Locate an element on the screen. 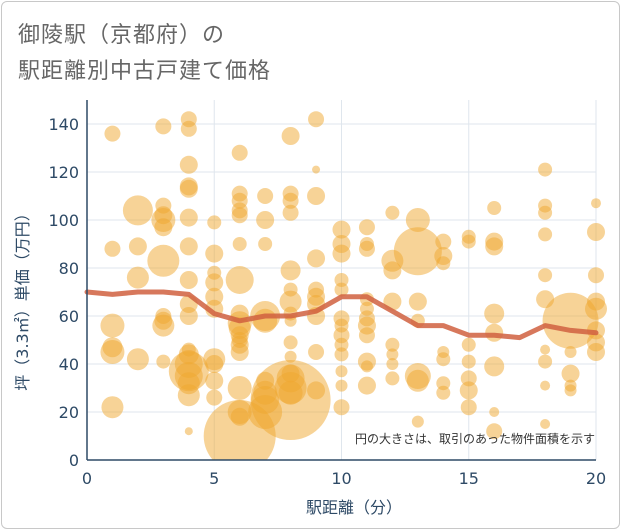 The height and width of the screenshot is (530, 621). y-tick-label: 140 is located at coordinates (63, 124).